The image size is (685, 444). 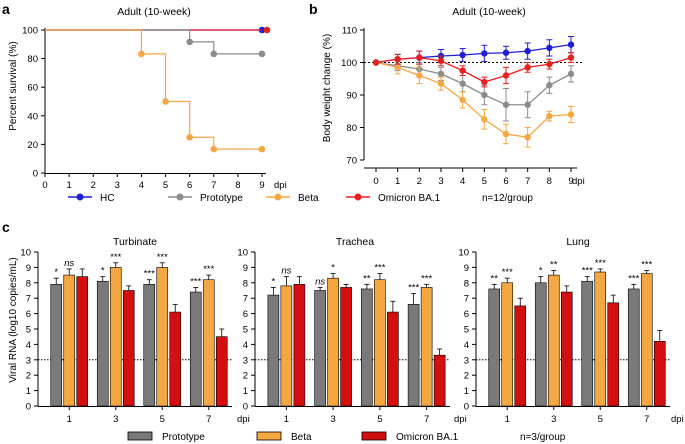 What do you see at coordinates (28, 330) in the screenshot?
I see `turbinate-y-tick-label: 5` at bounding box center [28, 330].